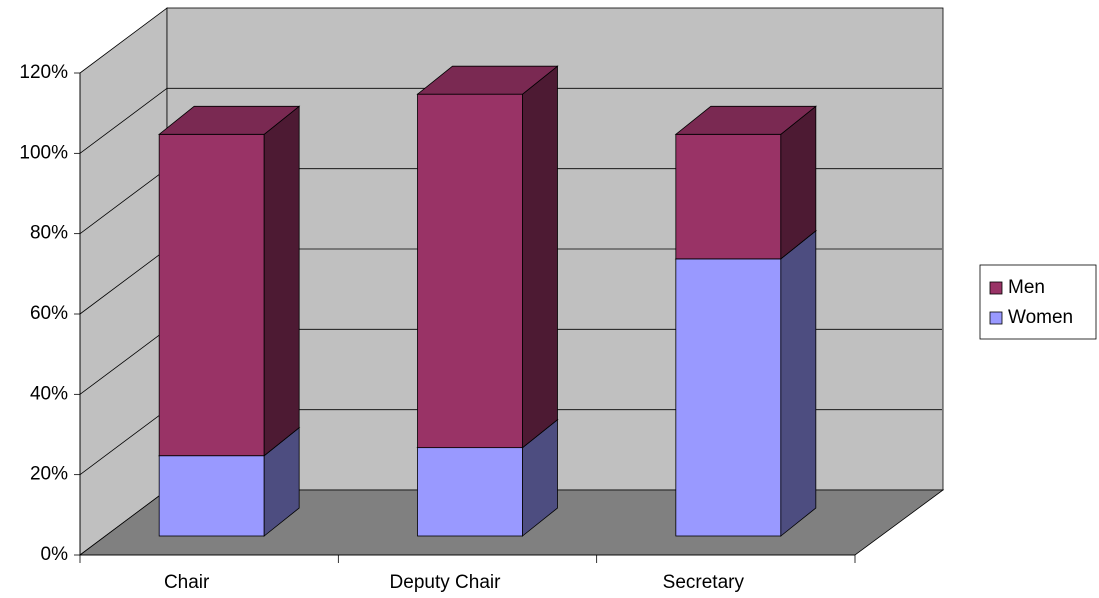  What do you see at coordinates (55, 554) in the screenshot?
I see `y-tick-label: 0%` at bounding box center [55, 554].